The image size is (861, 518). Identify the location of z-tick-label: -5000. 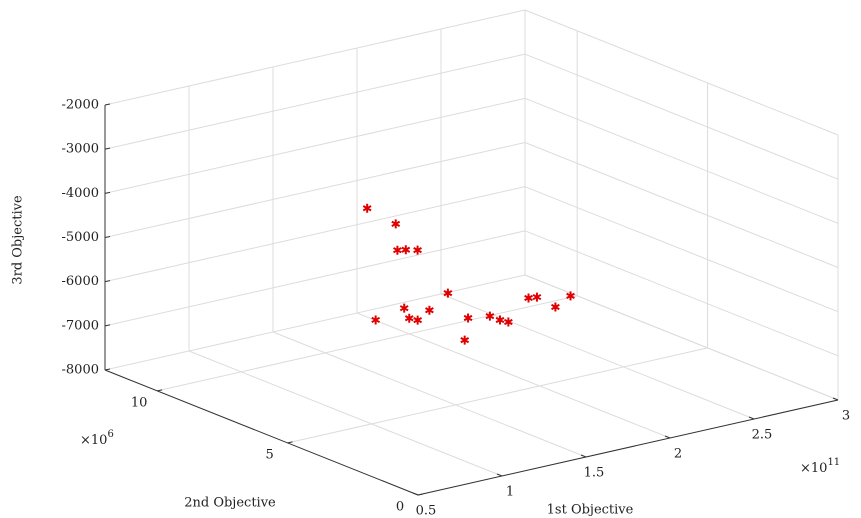
(80, 237).